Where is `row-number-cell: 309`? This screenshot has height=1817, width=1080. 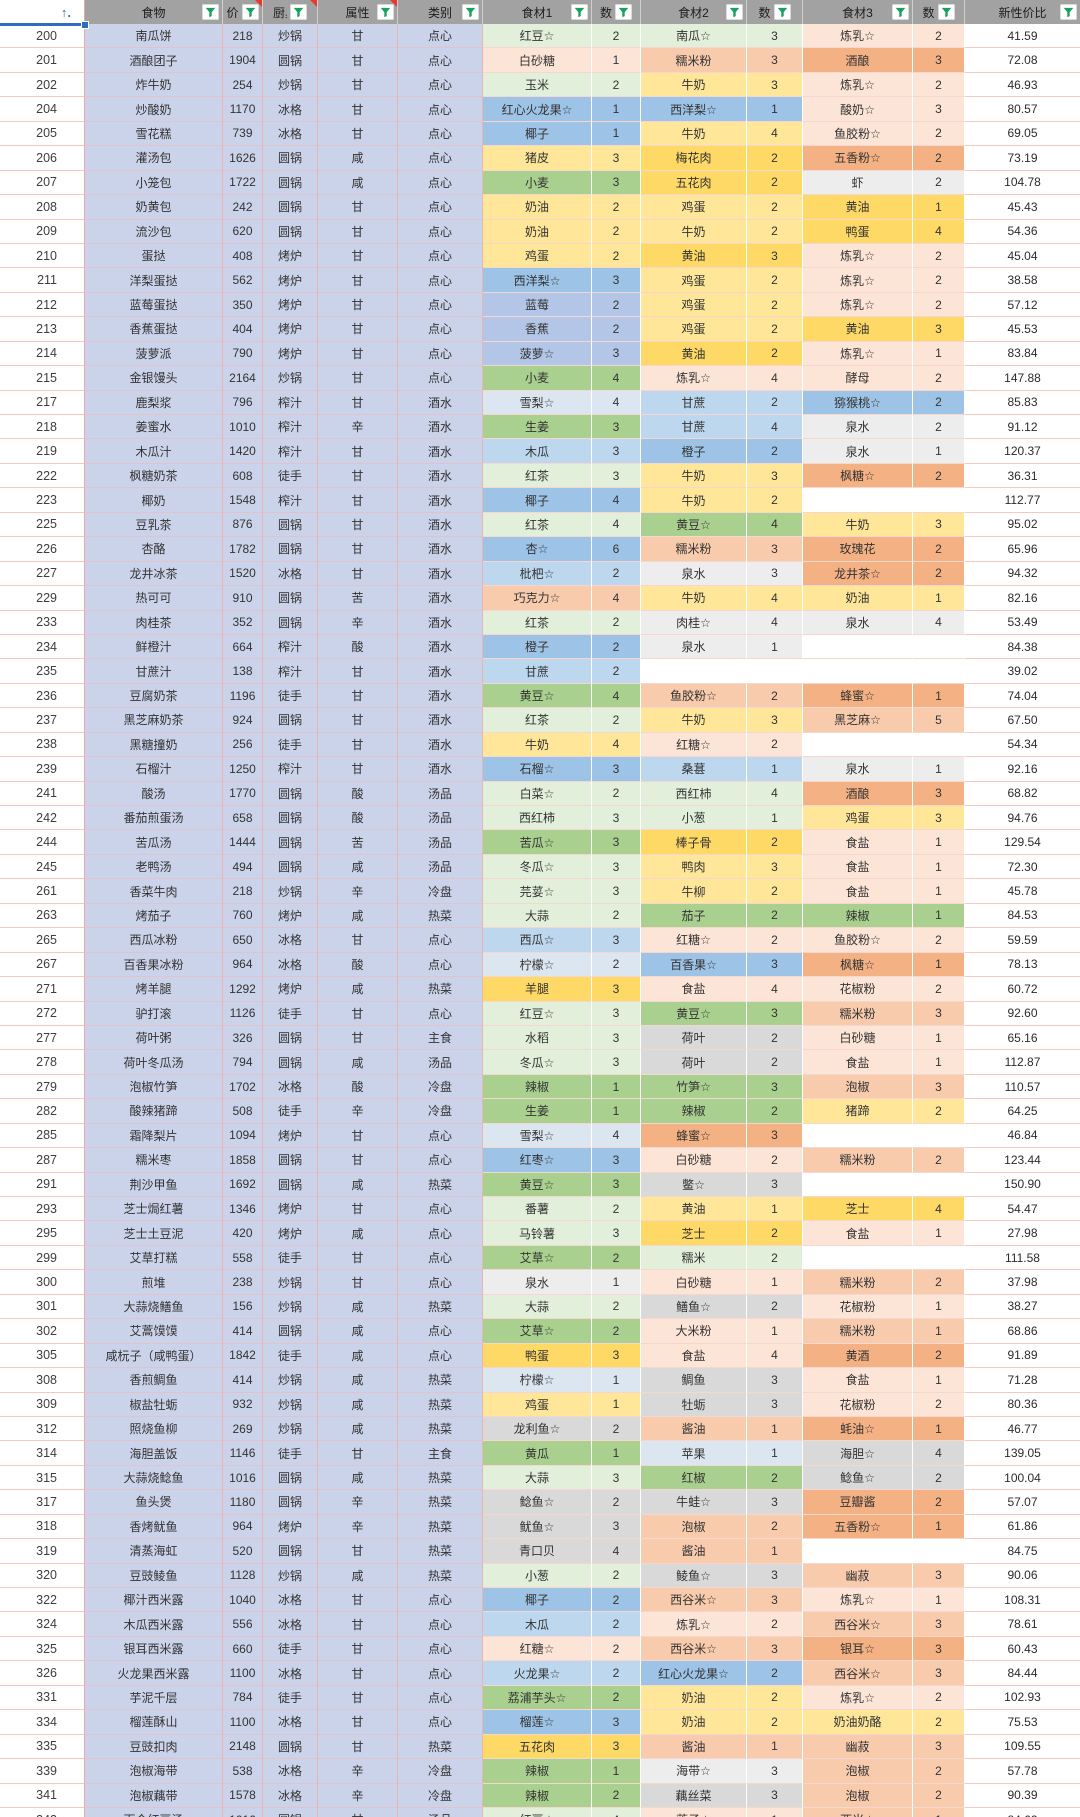 row-number-cell: 309 is located at coordinates (42, 1404).